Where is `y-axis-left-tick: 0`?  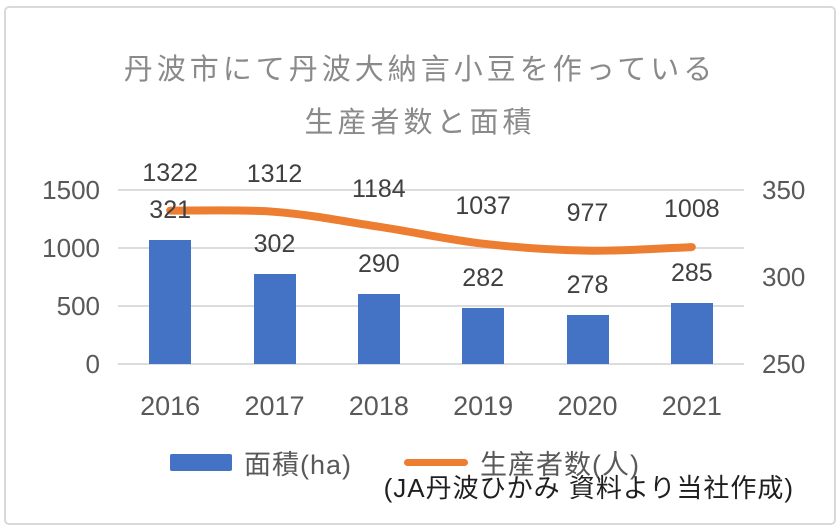
y-axis-left-tick: 0 is located at coordinates (92, 364).